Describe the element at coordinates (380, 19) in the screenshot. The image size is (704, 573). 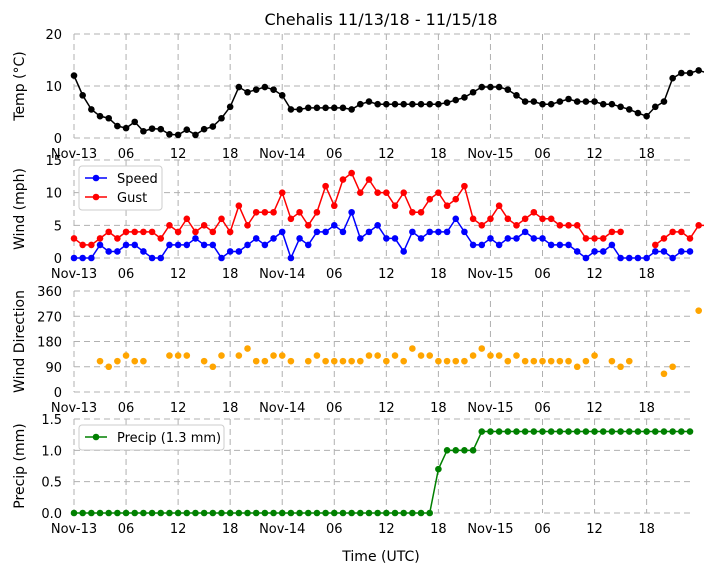
I see `chart-title: Chehalis 11/13/18 - 11/15/18` at that location.